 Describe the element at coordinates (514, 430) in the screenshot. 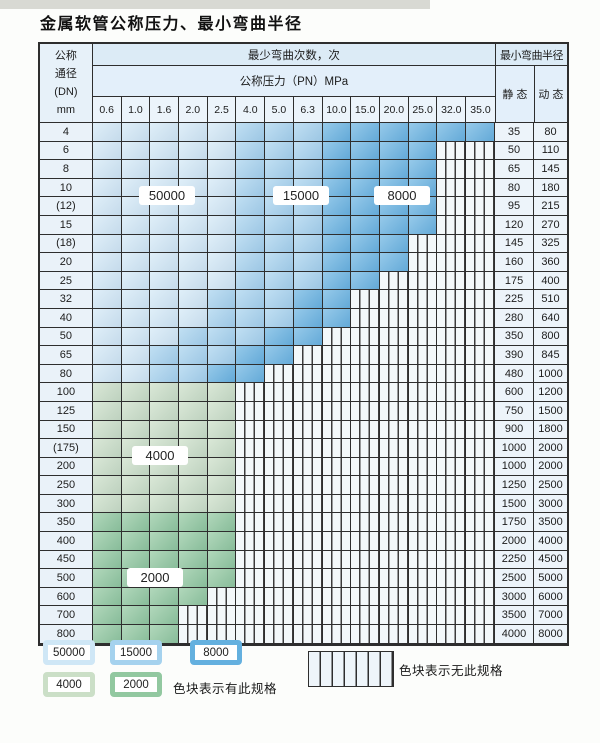

I see `static-radius-value: 900` at that location.